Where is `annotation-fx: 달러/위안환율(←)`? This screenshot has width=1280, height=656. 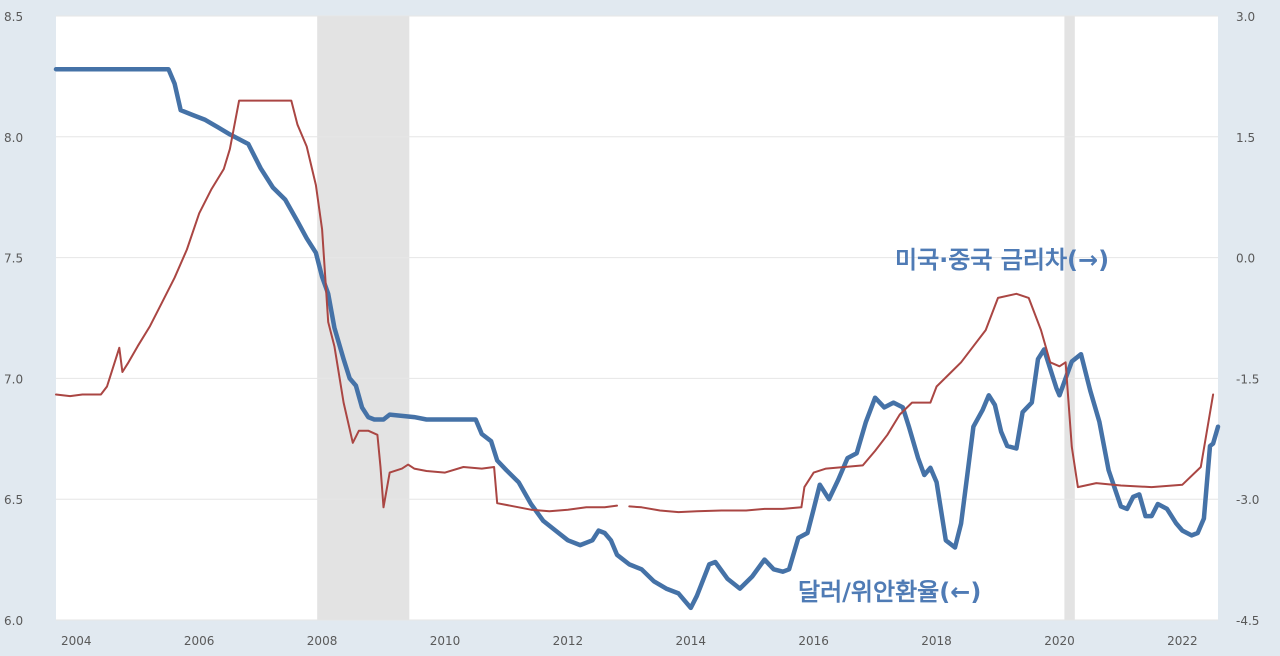 annotation-fx: 달러/위안환율(←) is located at coordinates (889, 592).